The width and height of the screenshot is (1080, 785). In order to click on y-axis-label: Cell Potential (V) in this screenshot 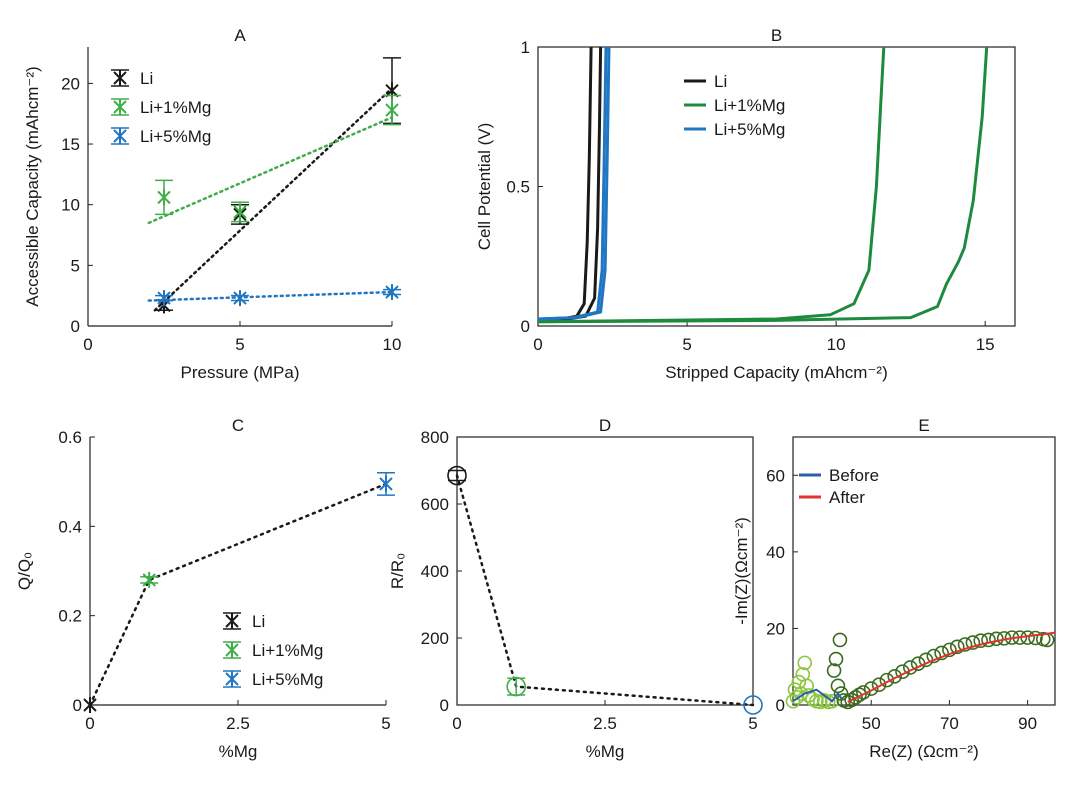, I will do `click(484, 187)`.